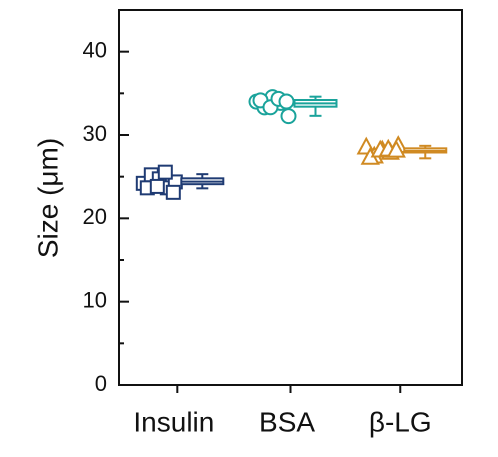  Describe the element at coordinates (95, 216) in the screenshot. I see `y-tick-label: 20` at that location.